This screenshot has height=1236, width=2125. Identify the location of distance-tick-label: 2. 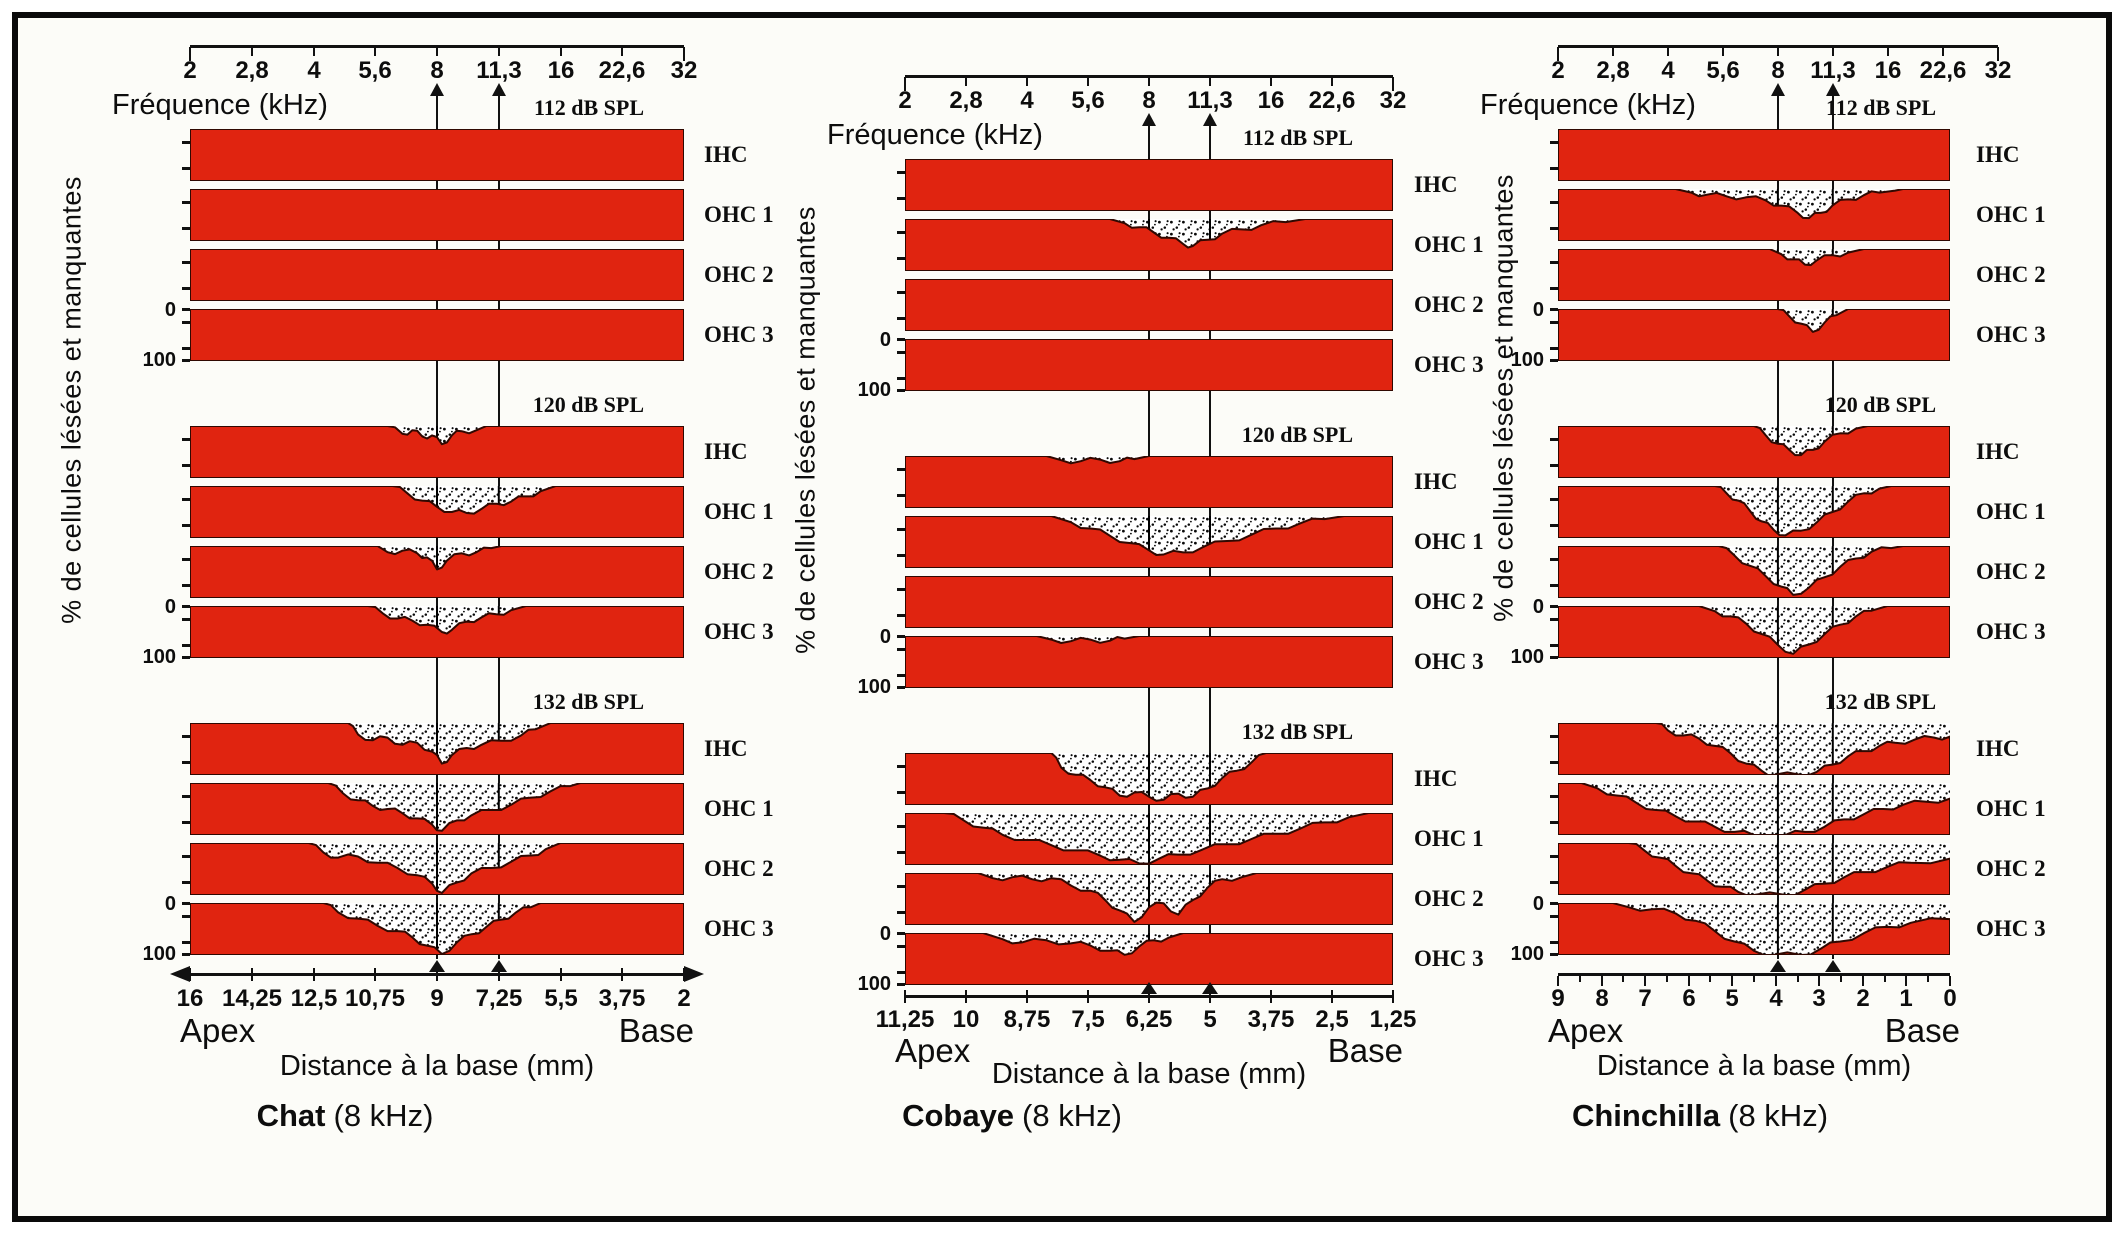
(1863, 998).